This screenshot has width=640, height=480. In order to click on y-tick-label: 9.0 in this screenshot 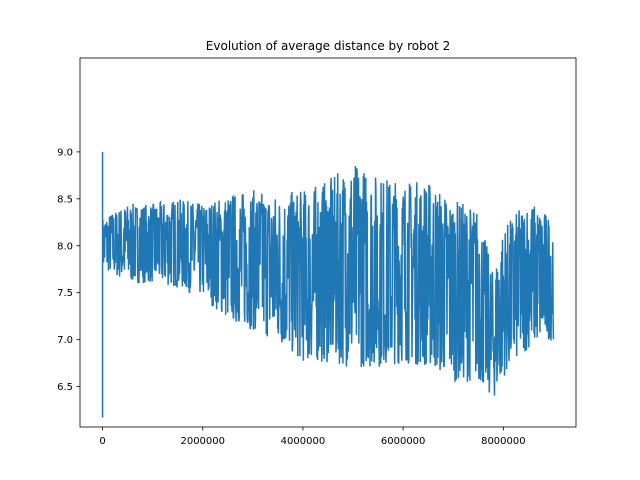, I will do `click(65, 152)`.